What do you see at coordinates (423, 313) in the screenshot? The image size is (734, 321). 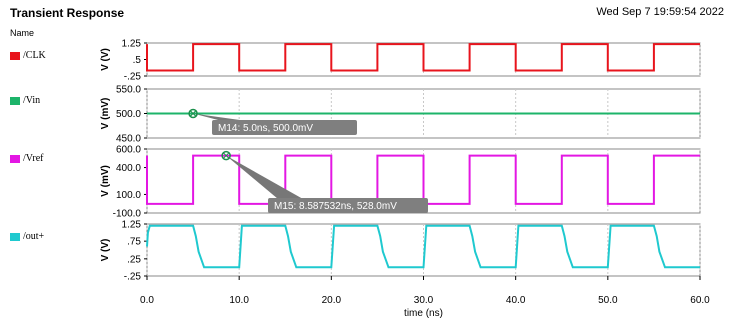 I see `x-axis-title: time (ns)` at bounding box center [423, 313].